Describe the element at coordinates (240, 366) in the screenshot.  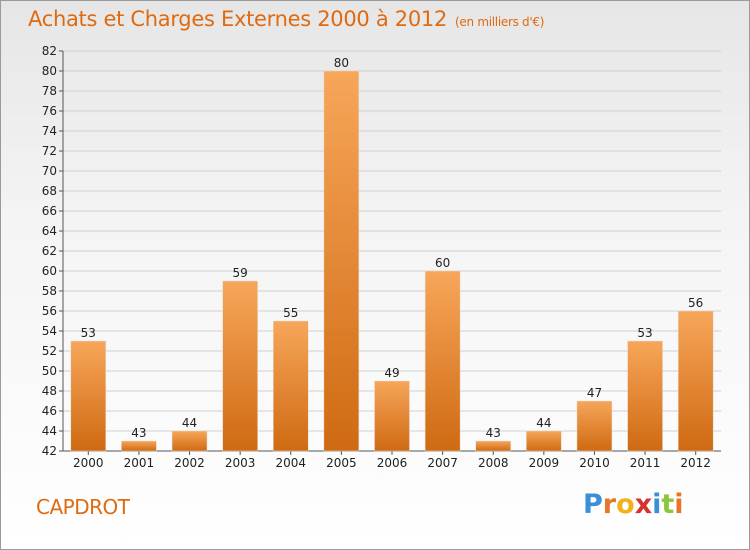
I see `bar-2003` at that location.